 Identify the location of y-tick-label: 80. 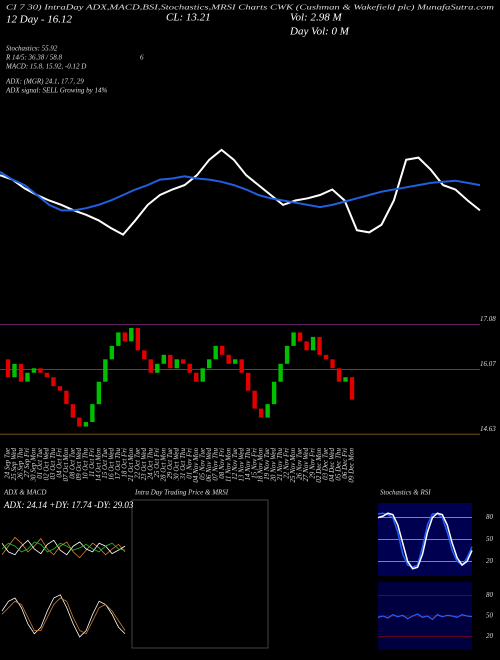
(490, 517).